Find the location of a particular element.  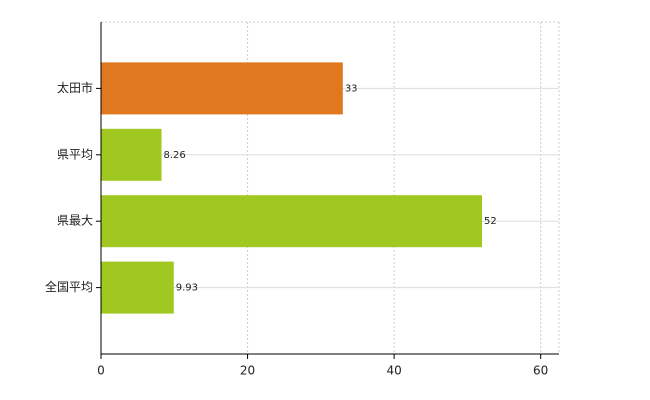

x-tick-label: 40 is located at coordinates (393, 371).